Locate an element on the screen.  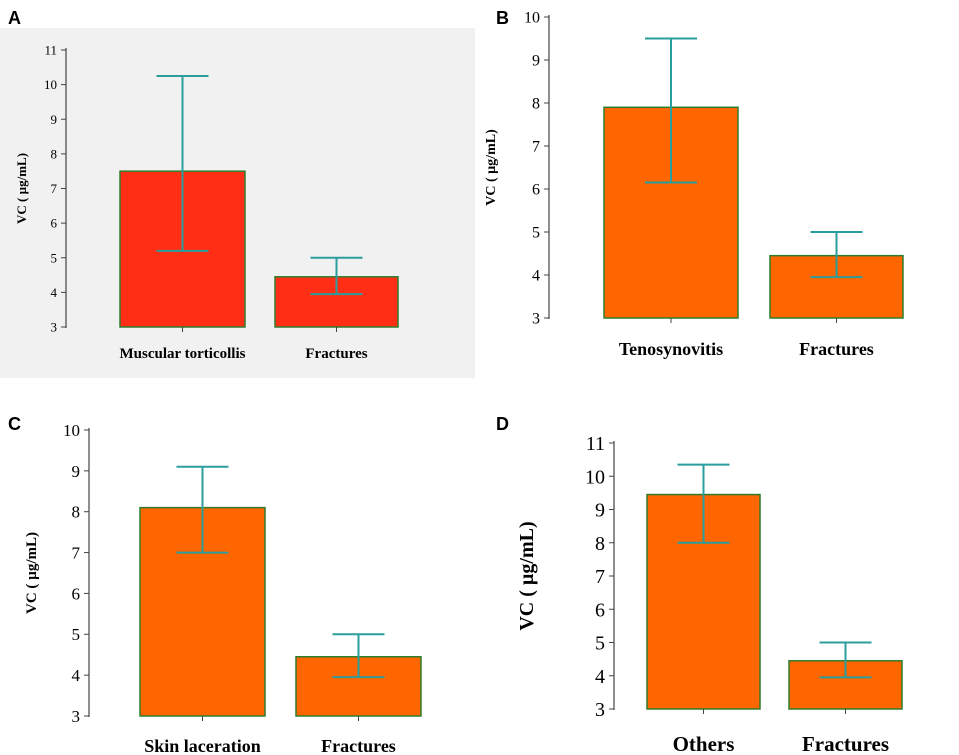
category-label: Tenosynovitis is located at coordinates (671, 349).